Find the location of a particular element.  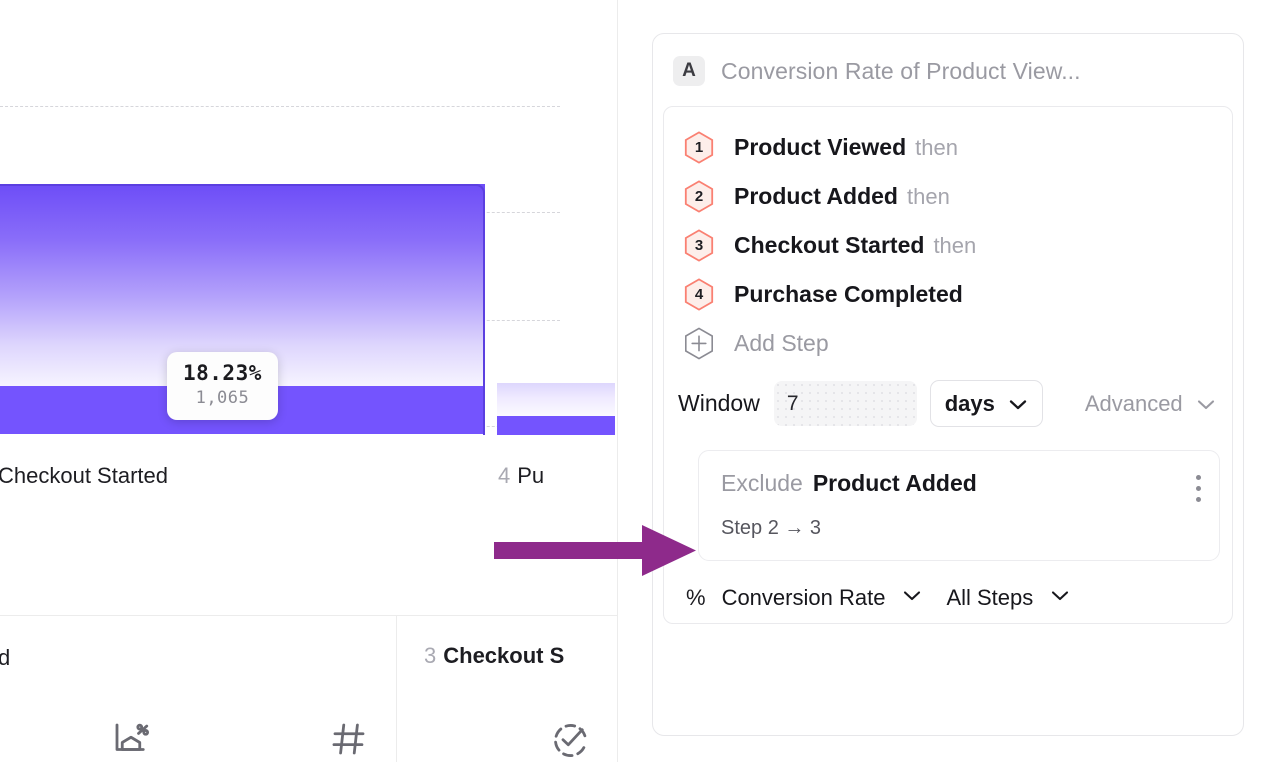

lower-axis-label-partial: d is located at coordinates (5, 658).